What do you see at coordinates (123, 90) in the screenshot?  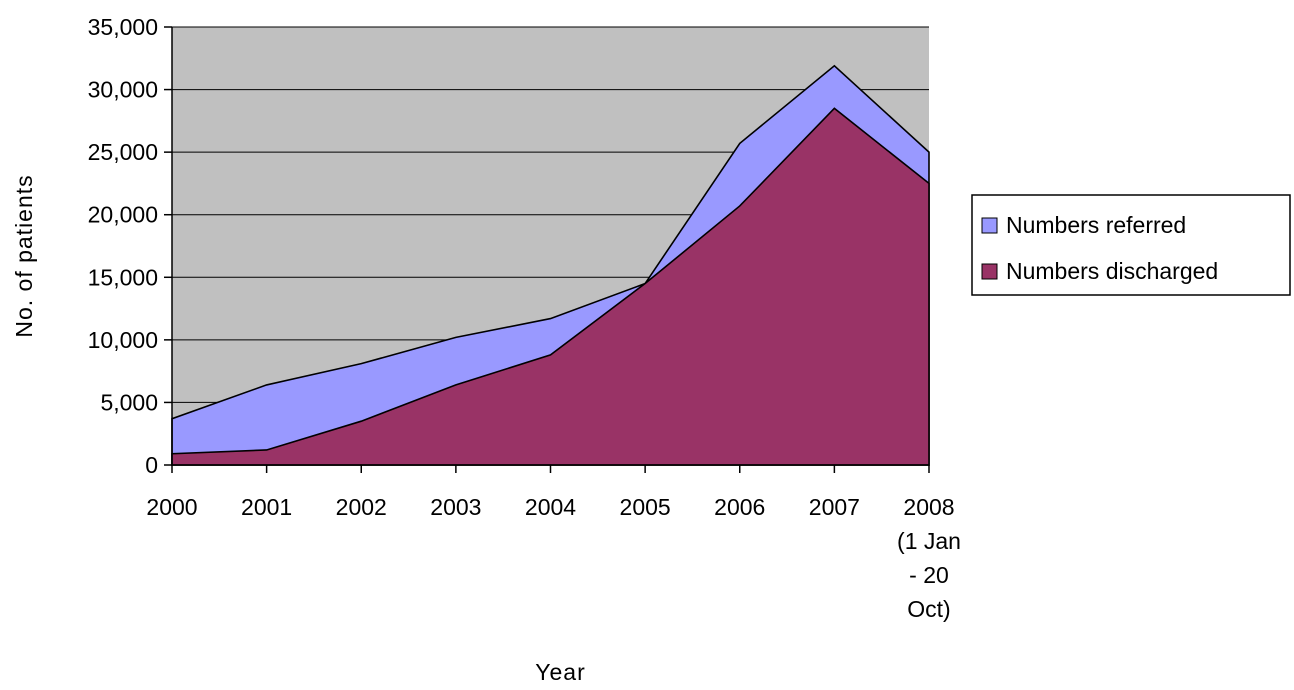 I see `y-tick-label: 30,000` at bounding box center [123, 90].